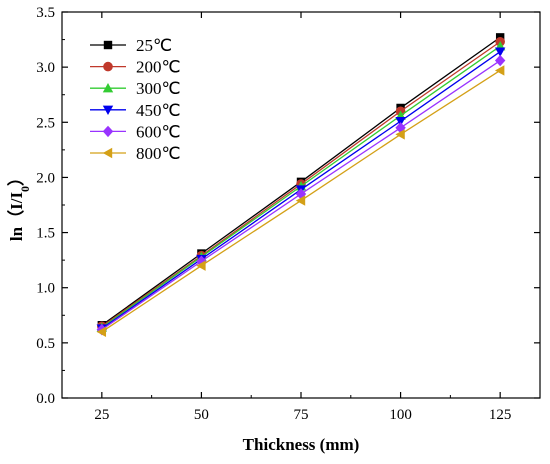 The image size is (550, 464). I want to click on legend-item-4: 600℃, so click(135, 131).